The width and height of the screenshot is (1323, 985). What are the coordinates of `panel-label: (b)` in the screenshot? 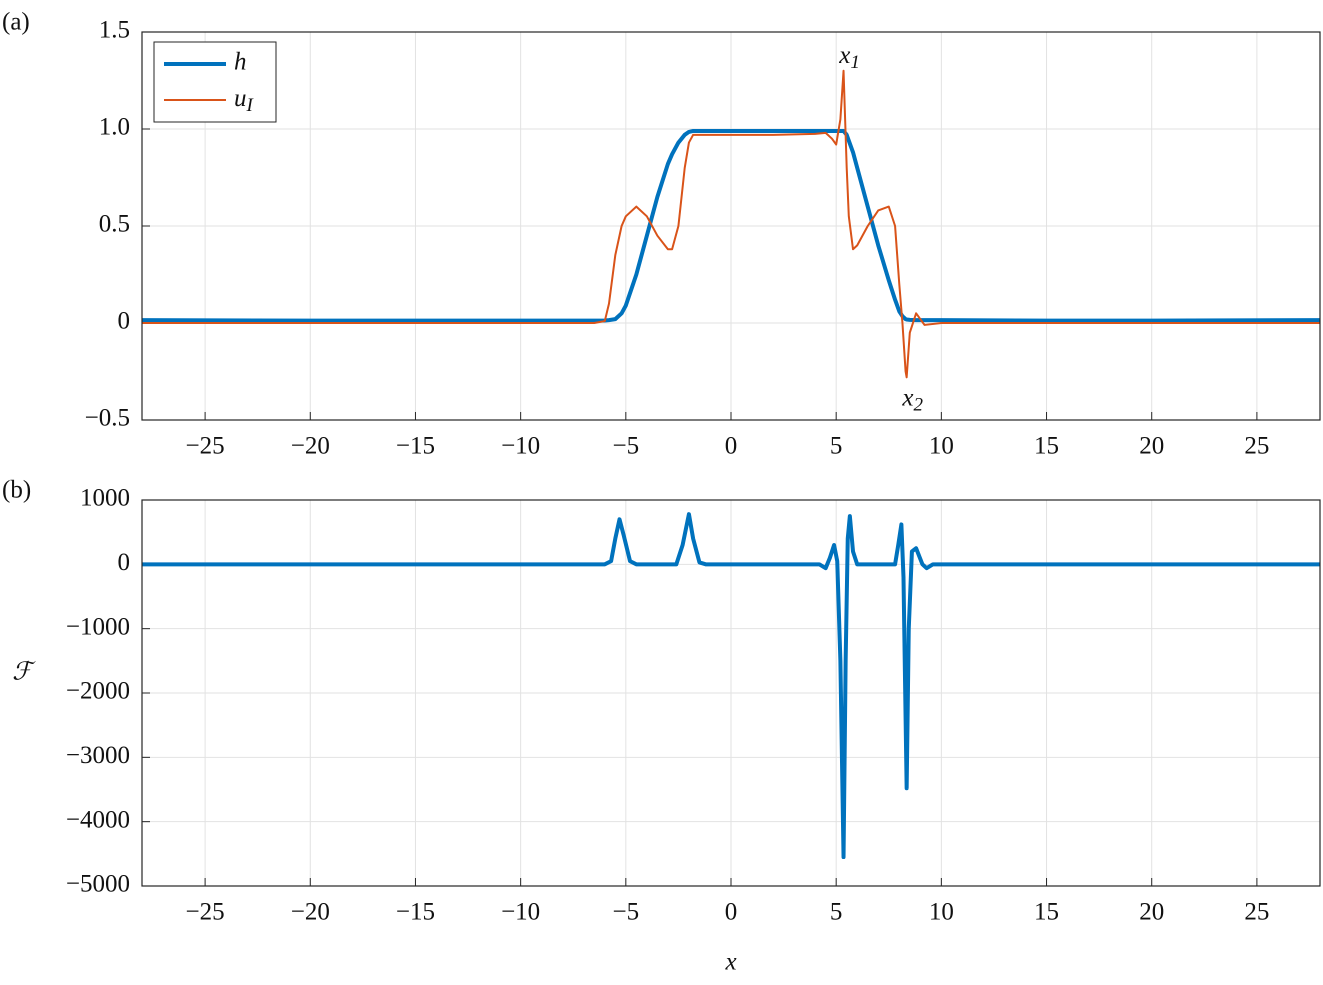 It's located at (16, 490).